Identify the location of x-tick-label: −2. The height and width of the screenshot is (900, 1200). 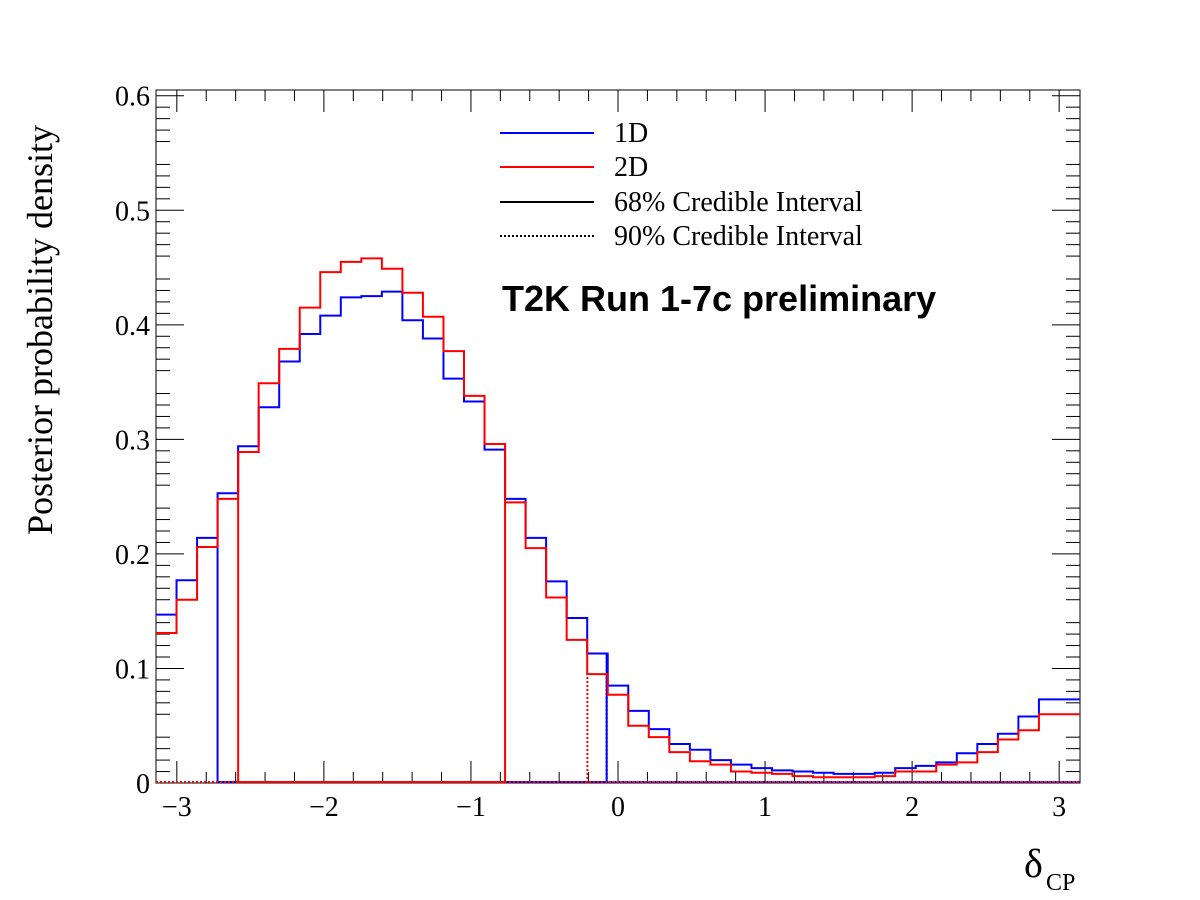
(324, 807).